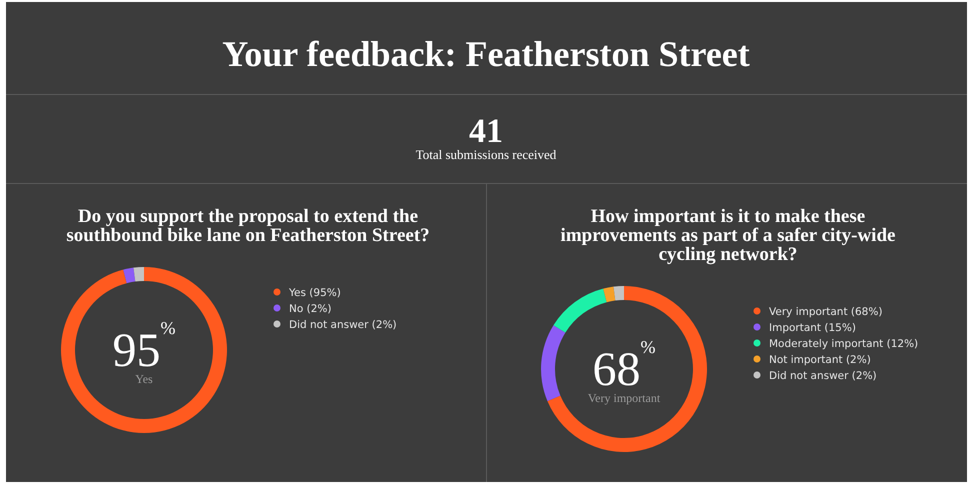 The image size is (973, 491). What do you see at coordinates (486, 154) in the screenshot?
I see `text: Total submissions received` at bounding box center [486, 154].